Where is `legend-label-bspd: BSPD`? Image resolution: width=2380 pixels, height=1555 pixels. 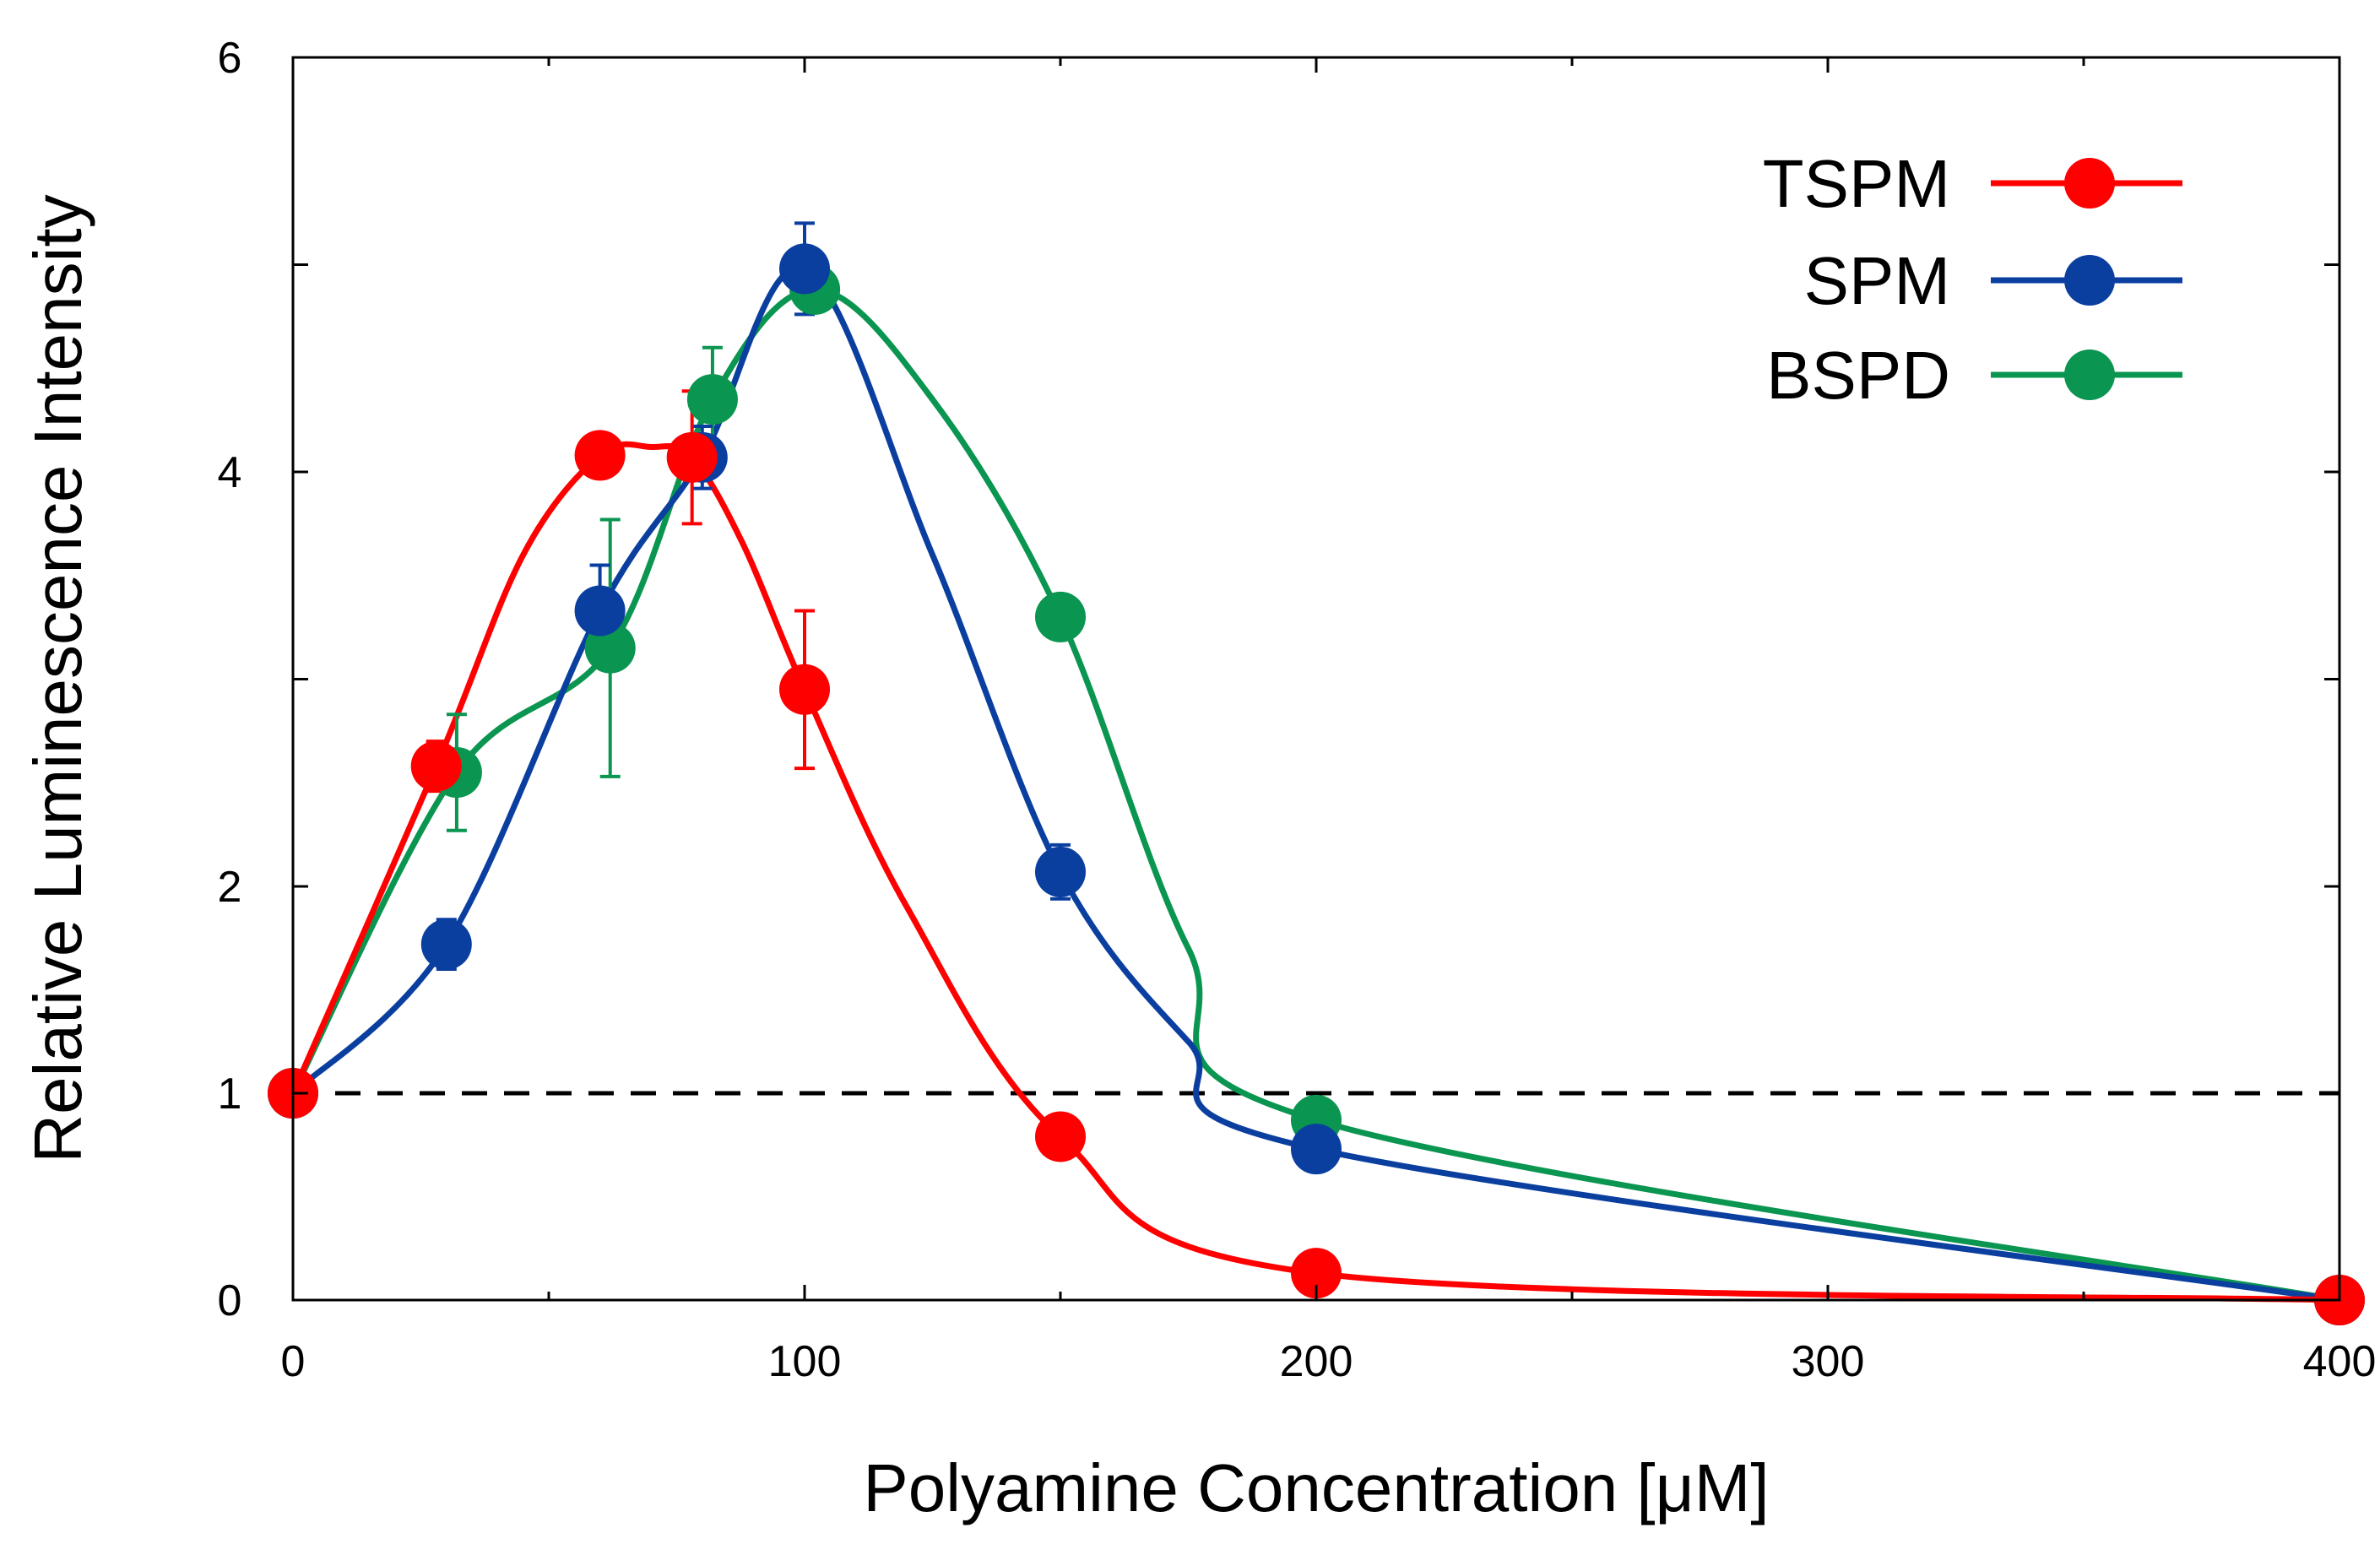 legend-label-bspd: BSPD is located at coordinates (1858, 375).